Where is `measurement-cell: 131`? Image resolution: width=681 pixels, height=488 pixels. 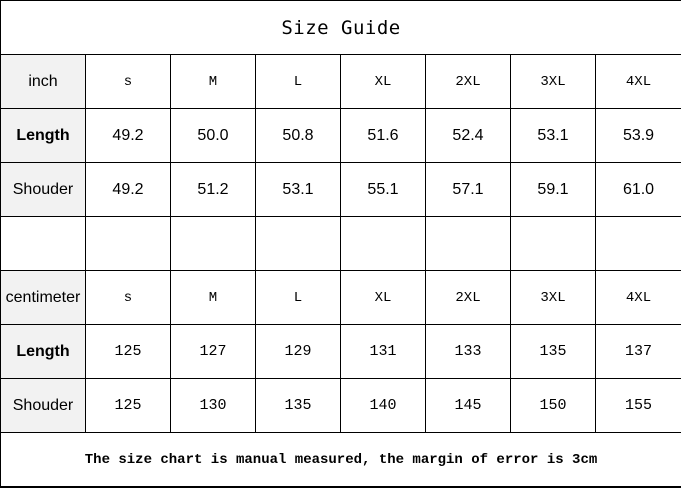 measurement-cell: 131 is located at coordinates (383, 352).